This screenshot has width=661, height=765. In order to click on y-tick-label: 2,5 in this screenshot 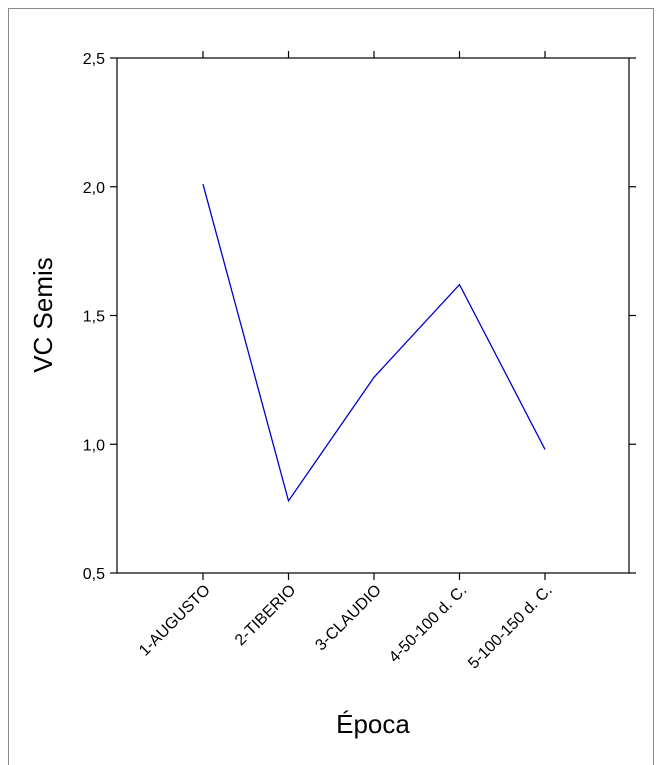, I will do `click(94, 59)`.